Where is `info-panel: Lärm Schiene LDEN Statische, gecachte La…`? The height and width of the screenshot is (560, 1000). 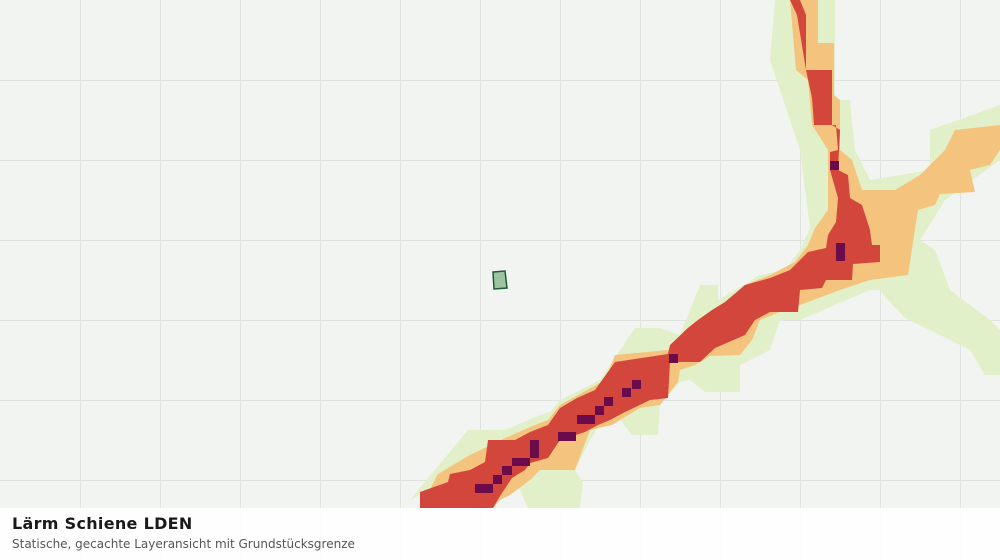 info-panel: Lärm Schiene LDEN Statische, gecachte La… is located at coordinates (500, 534).